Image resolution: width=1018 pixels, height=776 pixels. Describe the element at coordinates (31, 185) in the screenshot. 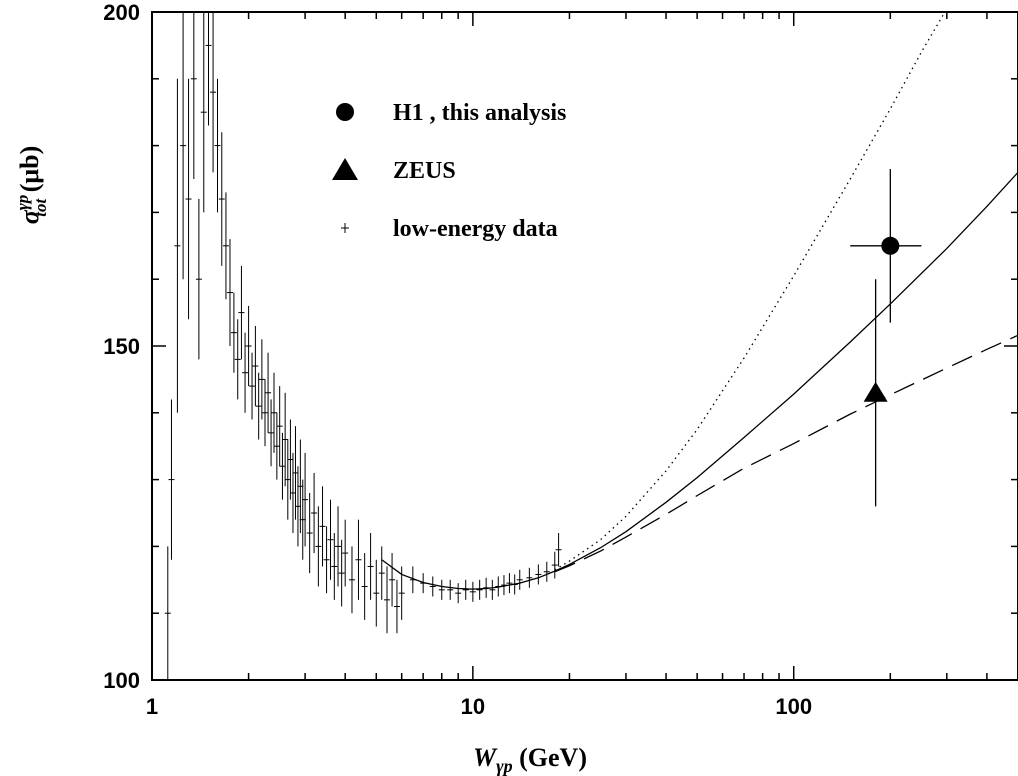

I see `y-axis-label: σγptot (μb)` at that location.